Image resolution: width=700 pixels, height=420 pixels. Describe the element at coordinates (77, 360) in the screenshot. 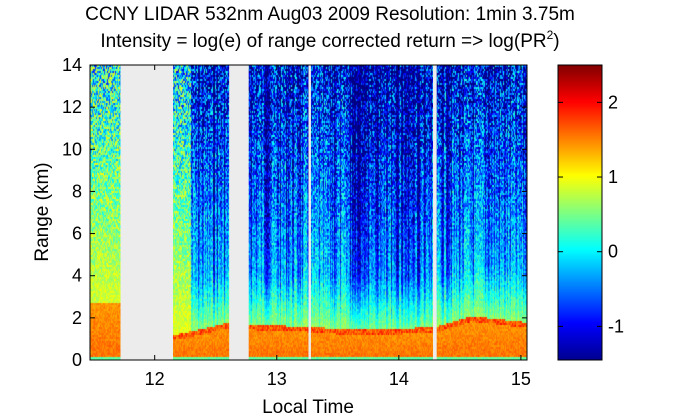

I see `y-tick-label: 0` at that location.